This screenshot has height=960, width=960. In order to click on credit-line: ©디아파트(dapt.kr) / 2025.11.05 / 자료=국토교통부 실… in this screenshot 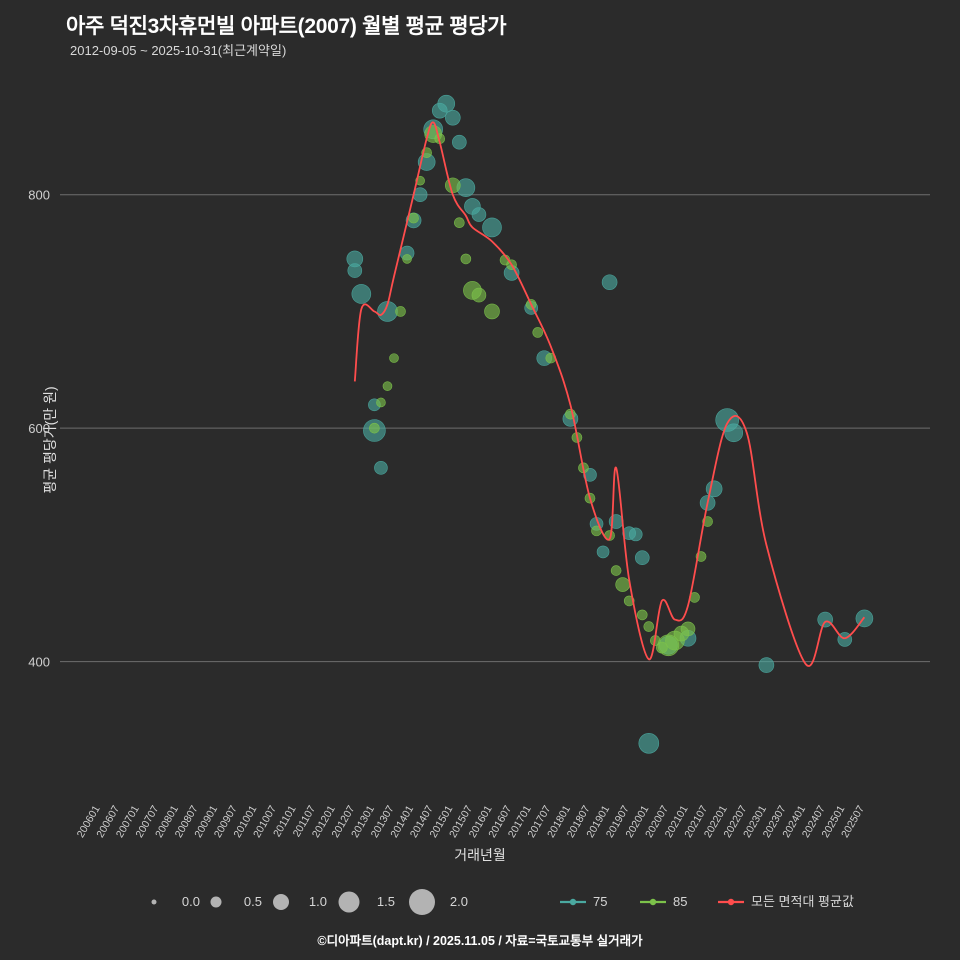, I will do `click(480, 941)`.